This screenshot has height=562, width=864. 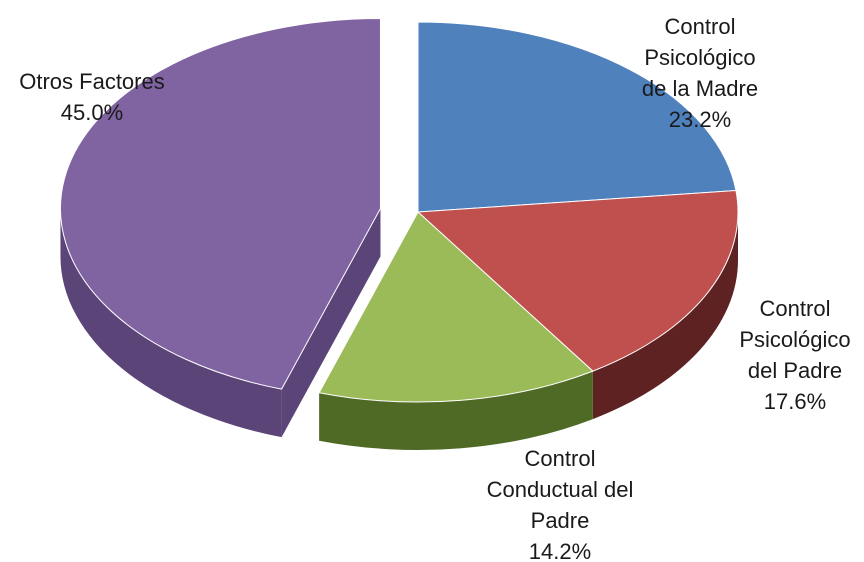 I want to click on pie-side-control-psicologico-del-padre, so click(x=665, y=316).